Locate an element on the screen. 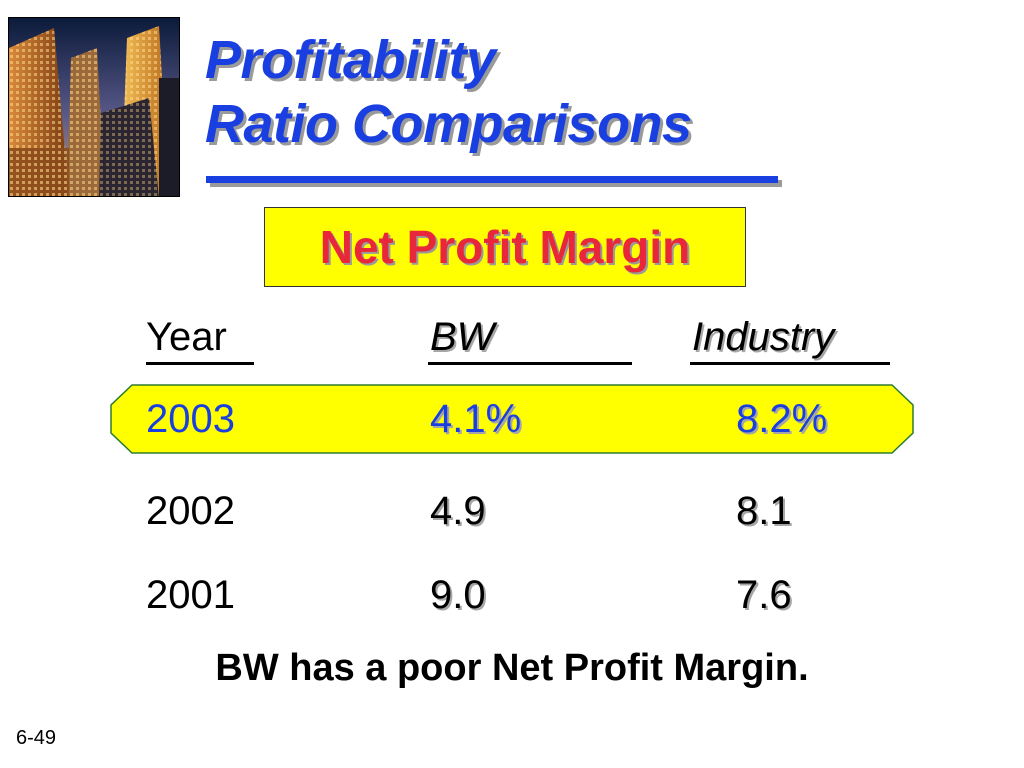 The height and width of the screenshot is (768, 1024). header-year: Year is located at coordinates (186, 337).